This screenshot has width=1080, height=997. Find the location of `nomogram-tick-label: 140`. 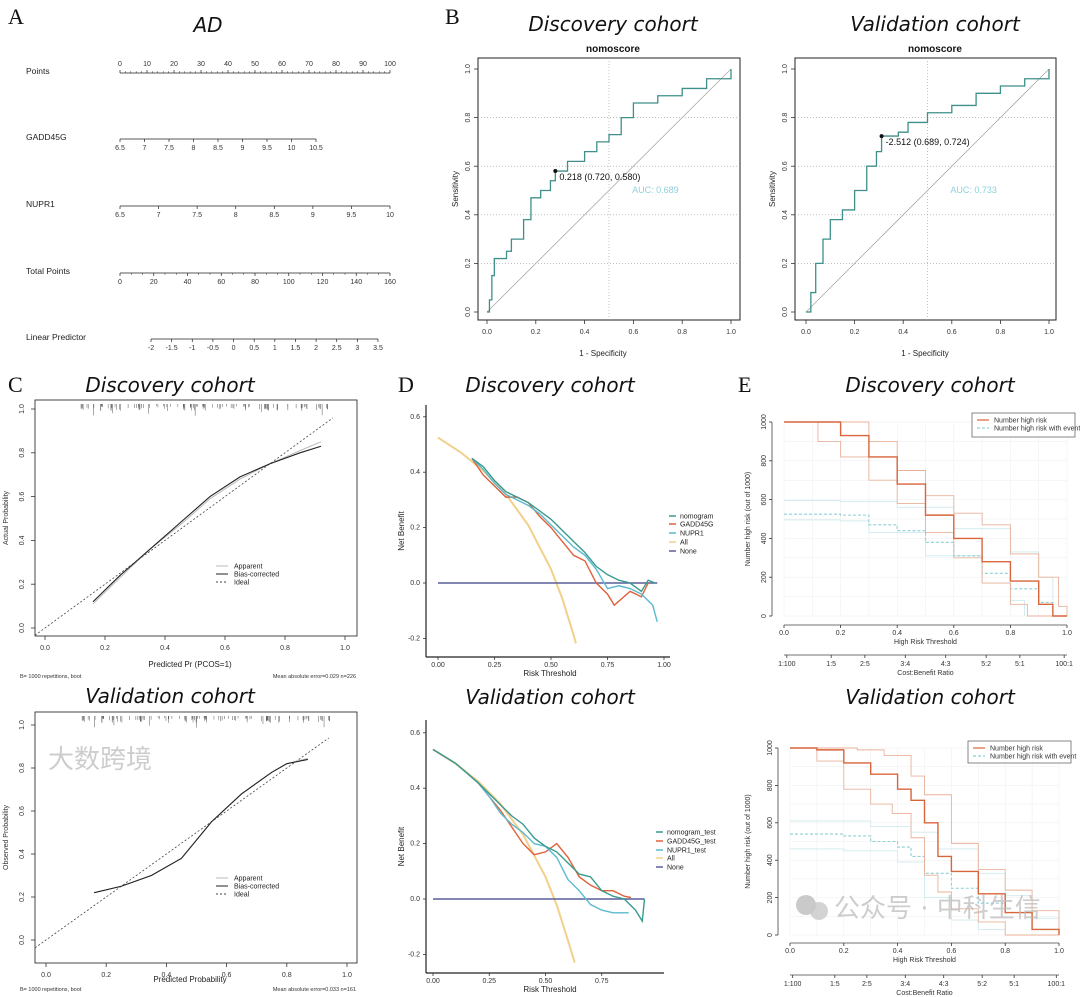

nomogram-tick-label: 140 is located at coordinates (356, 282).